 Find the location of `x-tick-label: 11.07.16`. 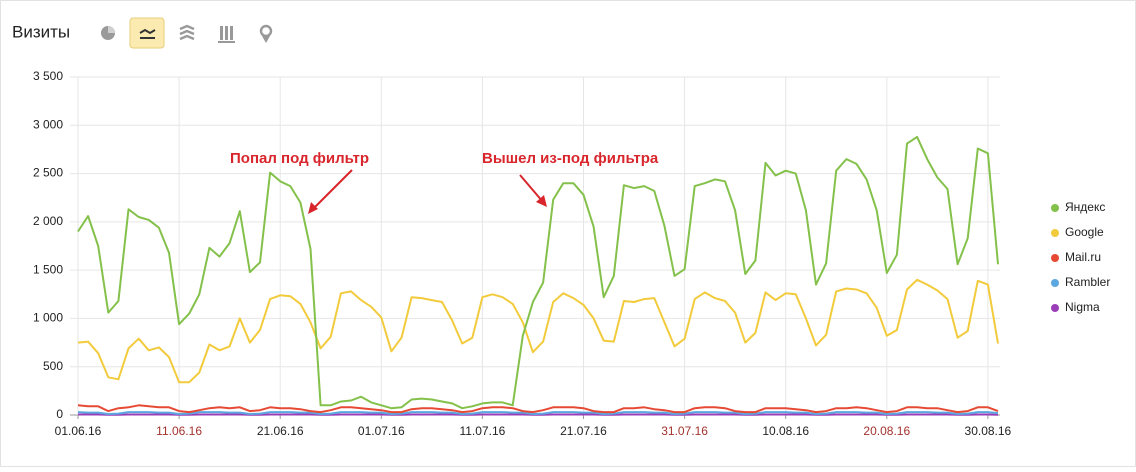

x-tick-label: 11.07.16 is located at coordinates (482, 431).